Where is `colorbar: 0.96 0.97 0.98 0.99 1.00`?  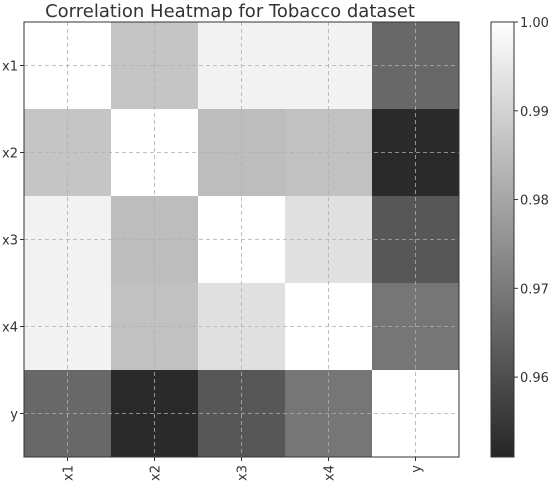
colorbar: 0.96 0.97 0.98 0.99 1.00 is located at coordinates (519, 237).